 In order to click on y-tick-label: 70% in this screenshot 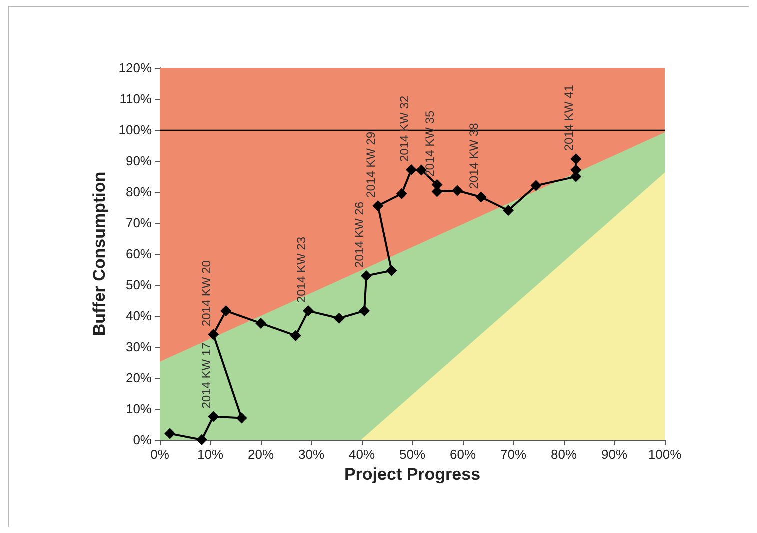, I will do `click(139, 223)`.